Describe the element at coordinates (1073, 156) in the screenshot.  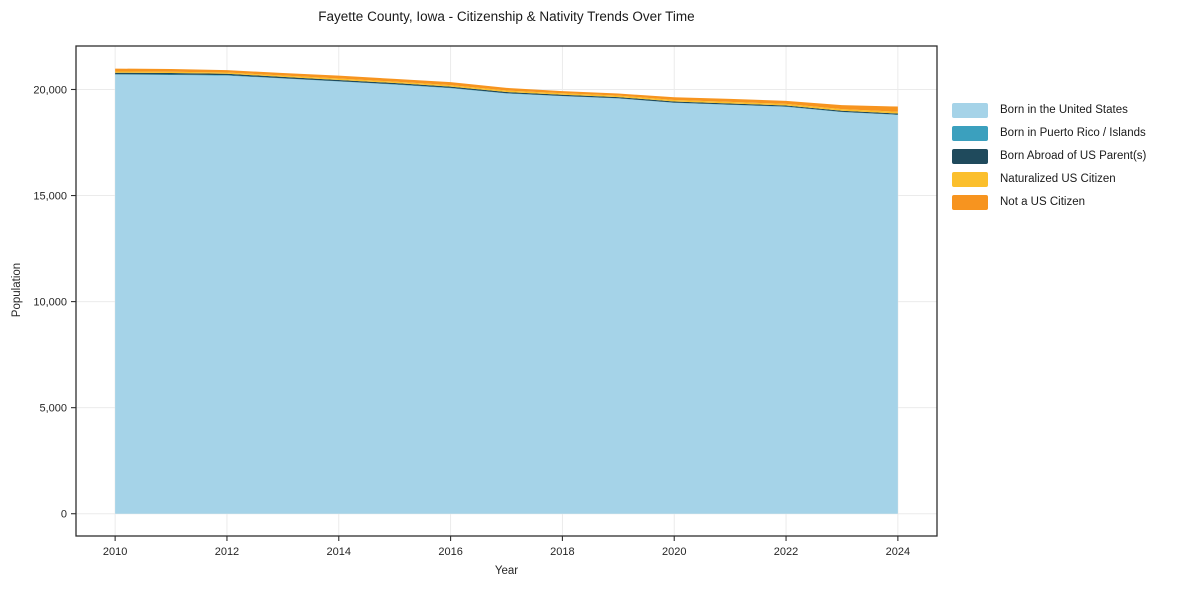
I see `legend-label: Born Abroad of US Parent(s)` at that location.